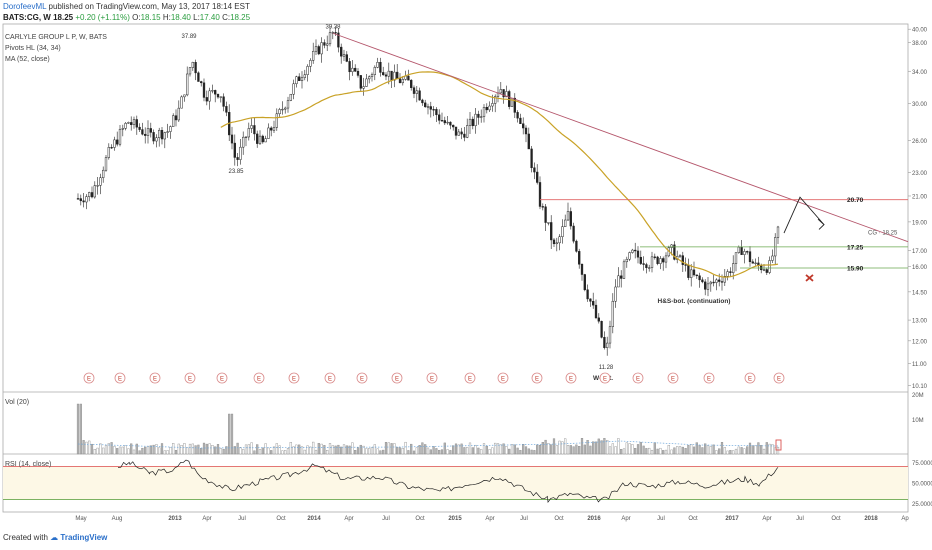 This screenshot has height=550, width=932. Describe the element at coordinates (778, 445) in the screenshot. I see `last-volume-highlight` at that location.